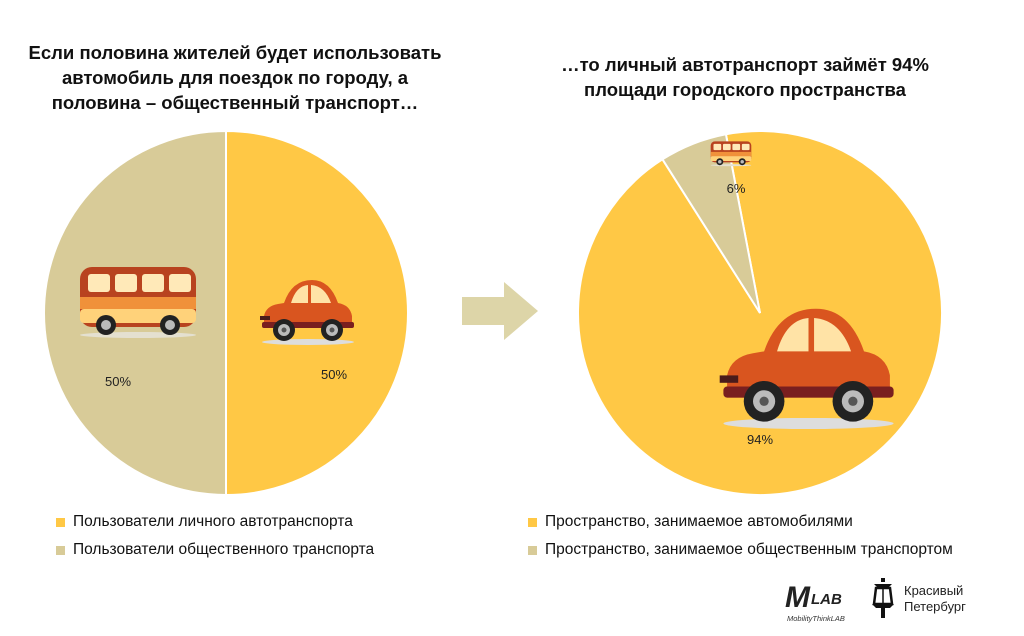 This screenshot has width=1024, height=636. What do you see at coordinates (699, 521) in the screenshot?
I see `legend-label: Пространство, занимаемое автомобилями` at bounding box center [699, 521].